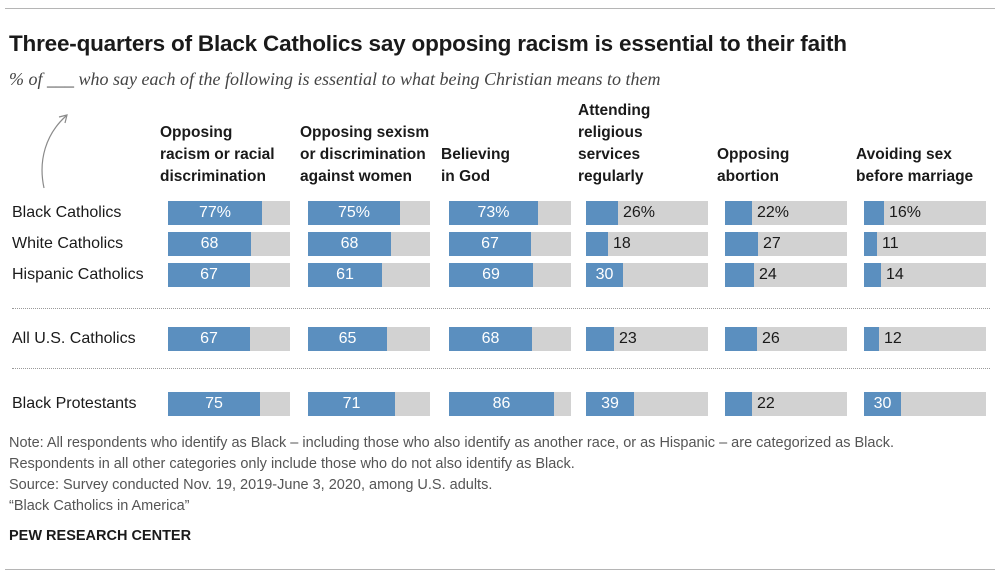 The width and height of the screenshot is (1000, 579). Describe the element at coordinates (870, 244) in the screenshot. I see `bar-white-catholics-col6` at that location.